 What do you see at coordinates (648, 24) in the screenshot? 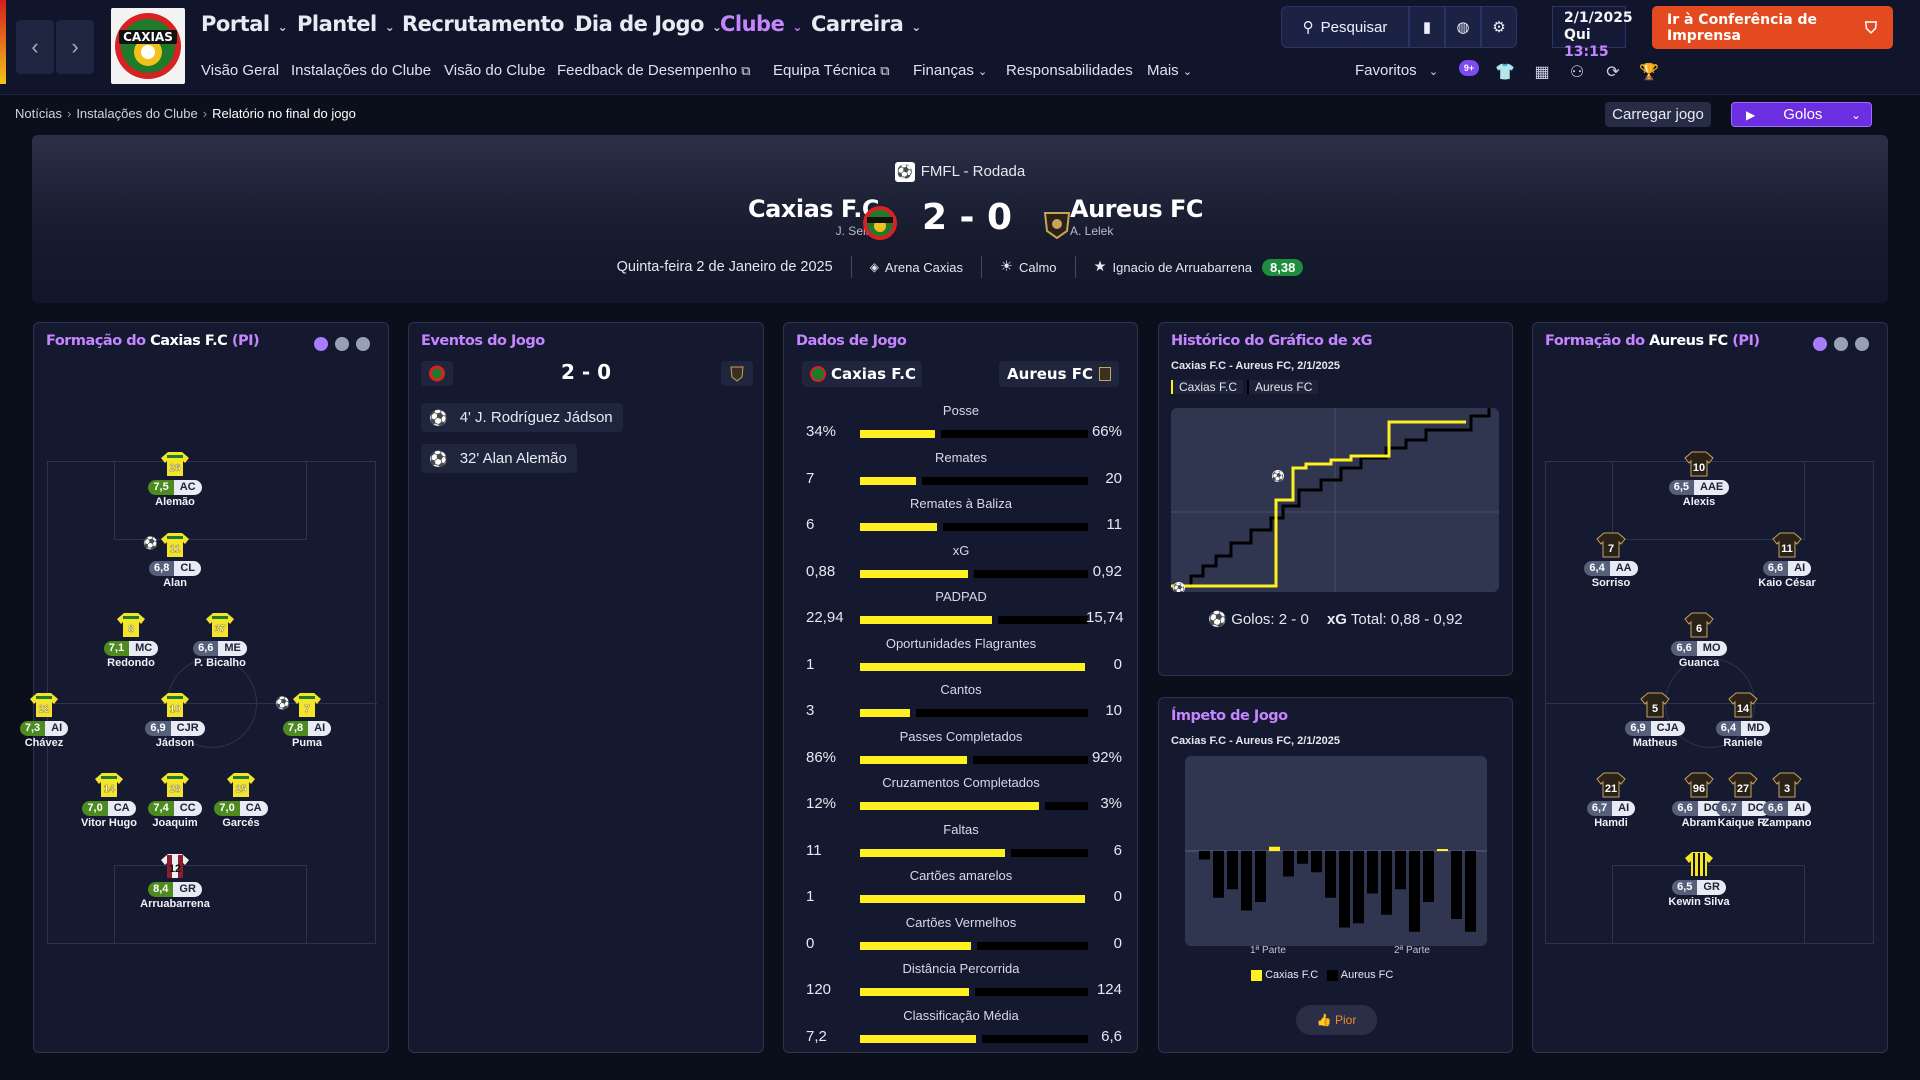
I see `menu-dia-de-jogo: Dia de Jogo ⌄` at bounding box center [648, 24].